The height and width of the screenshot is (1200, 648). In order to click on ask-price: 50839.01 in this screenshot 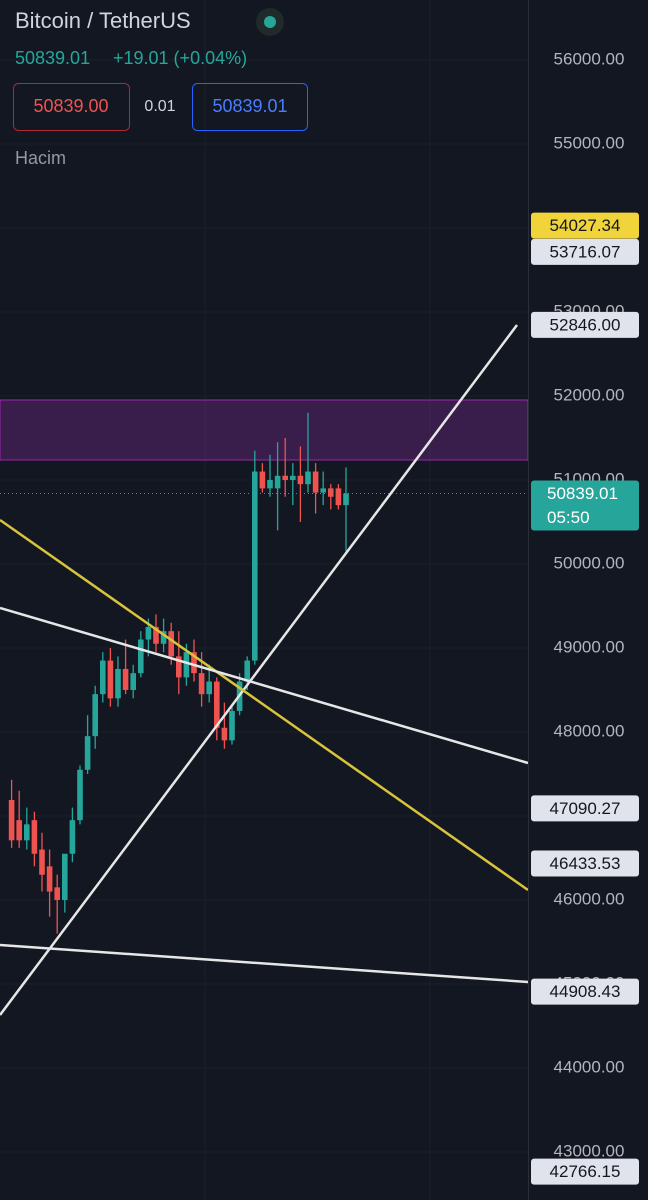, I will do `click(249, 106)`.